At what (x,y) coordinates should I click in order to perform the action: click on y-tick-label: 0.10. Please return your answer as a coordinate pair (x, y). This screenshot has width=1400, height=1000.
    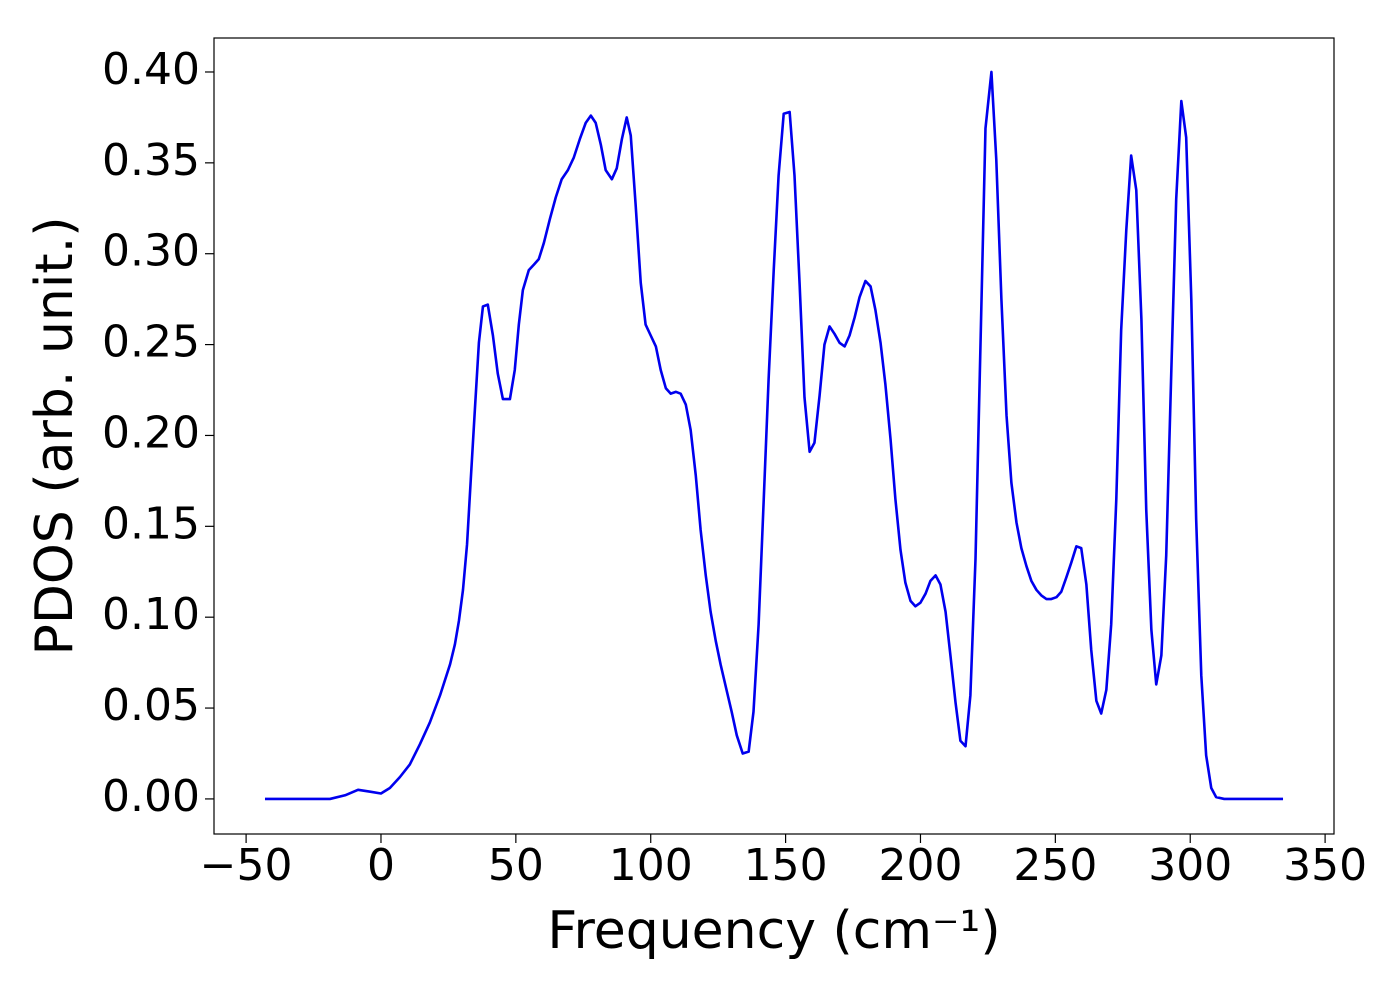
    Looking at the image, I should click on (151, 614).